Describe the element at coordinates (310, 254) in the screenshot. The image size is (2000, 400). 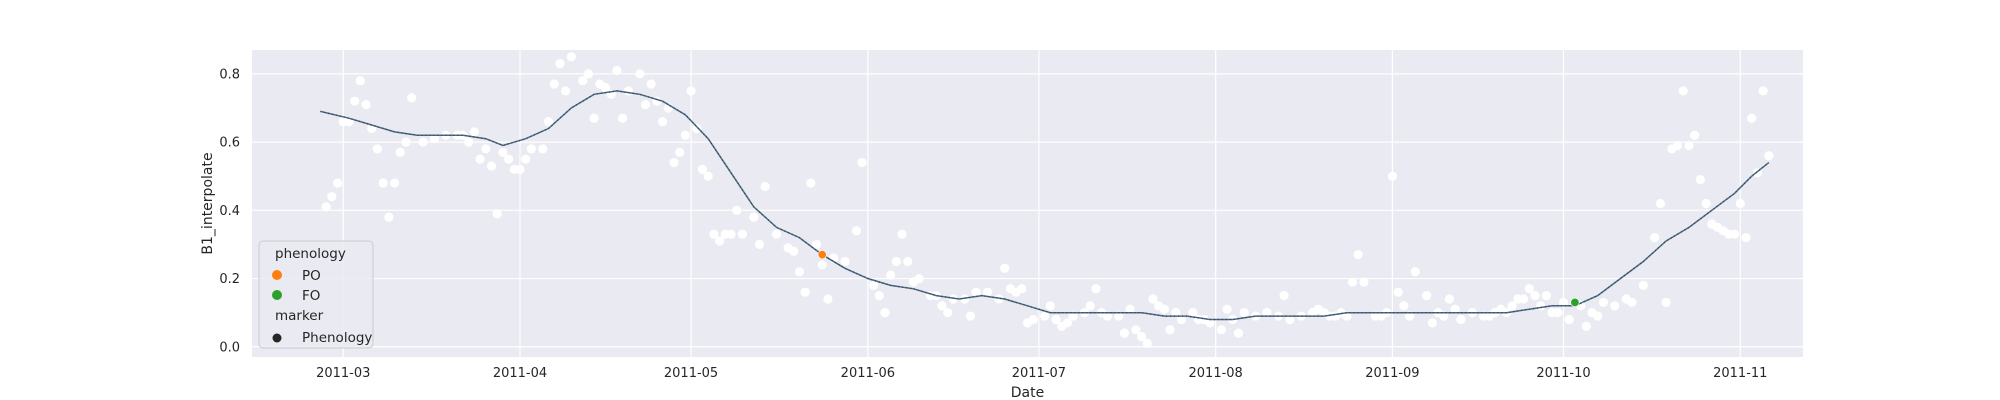
I see `legend-title: phenology` at that location.